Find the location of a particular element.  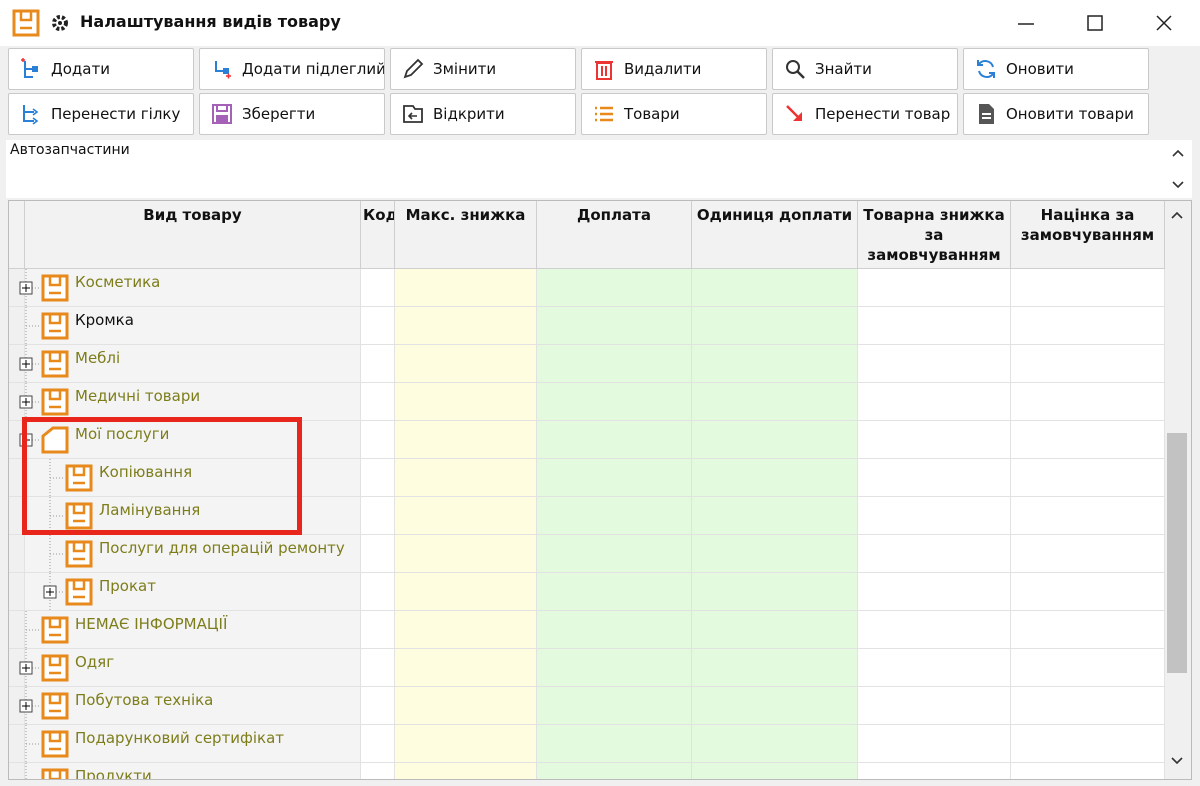

tree-row: НЕМАЄ ІНФОРМАЦІЇ is located at coordinates (587, 630).